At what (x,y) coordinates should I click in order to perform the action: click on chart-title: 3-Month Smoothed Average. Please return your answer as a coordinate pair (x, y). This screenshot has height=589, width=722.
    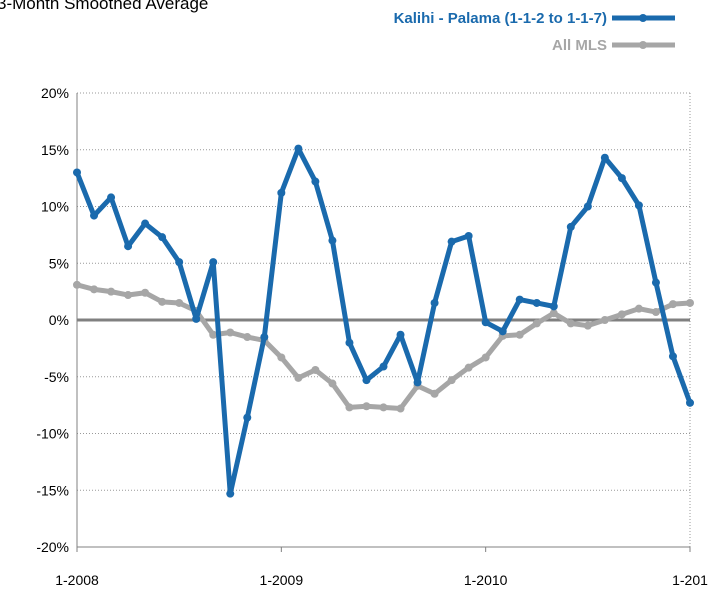
    Looking at the image, I should click on (104, 6).